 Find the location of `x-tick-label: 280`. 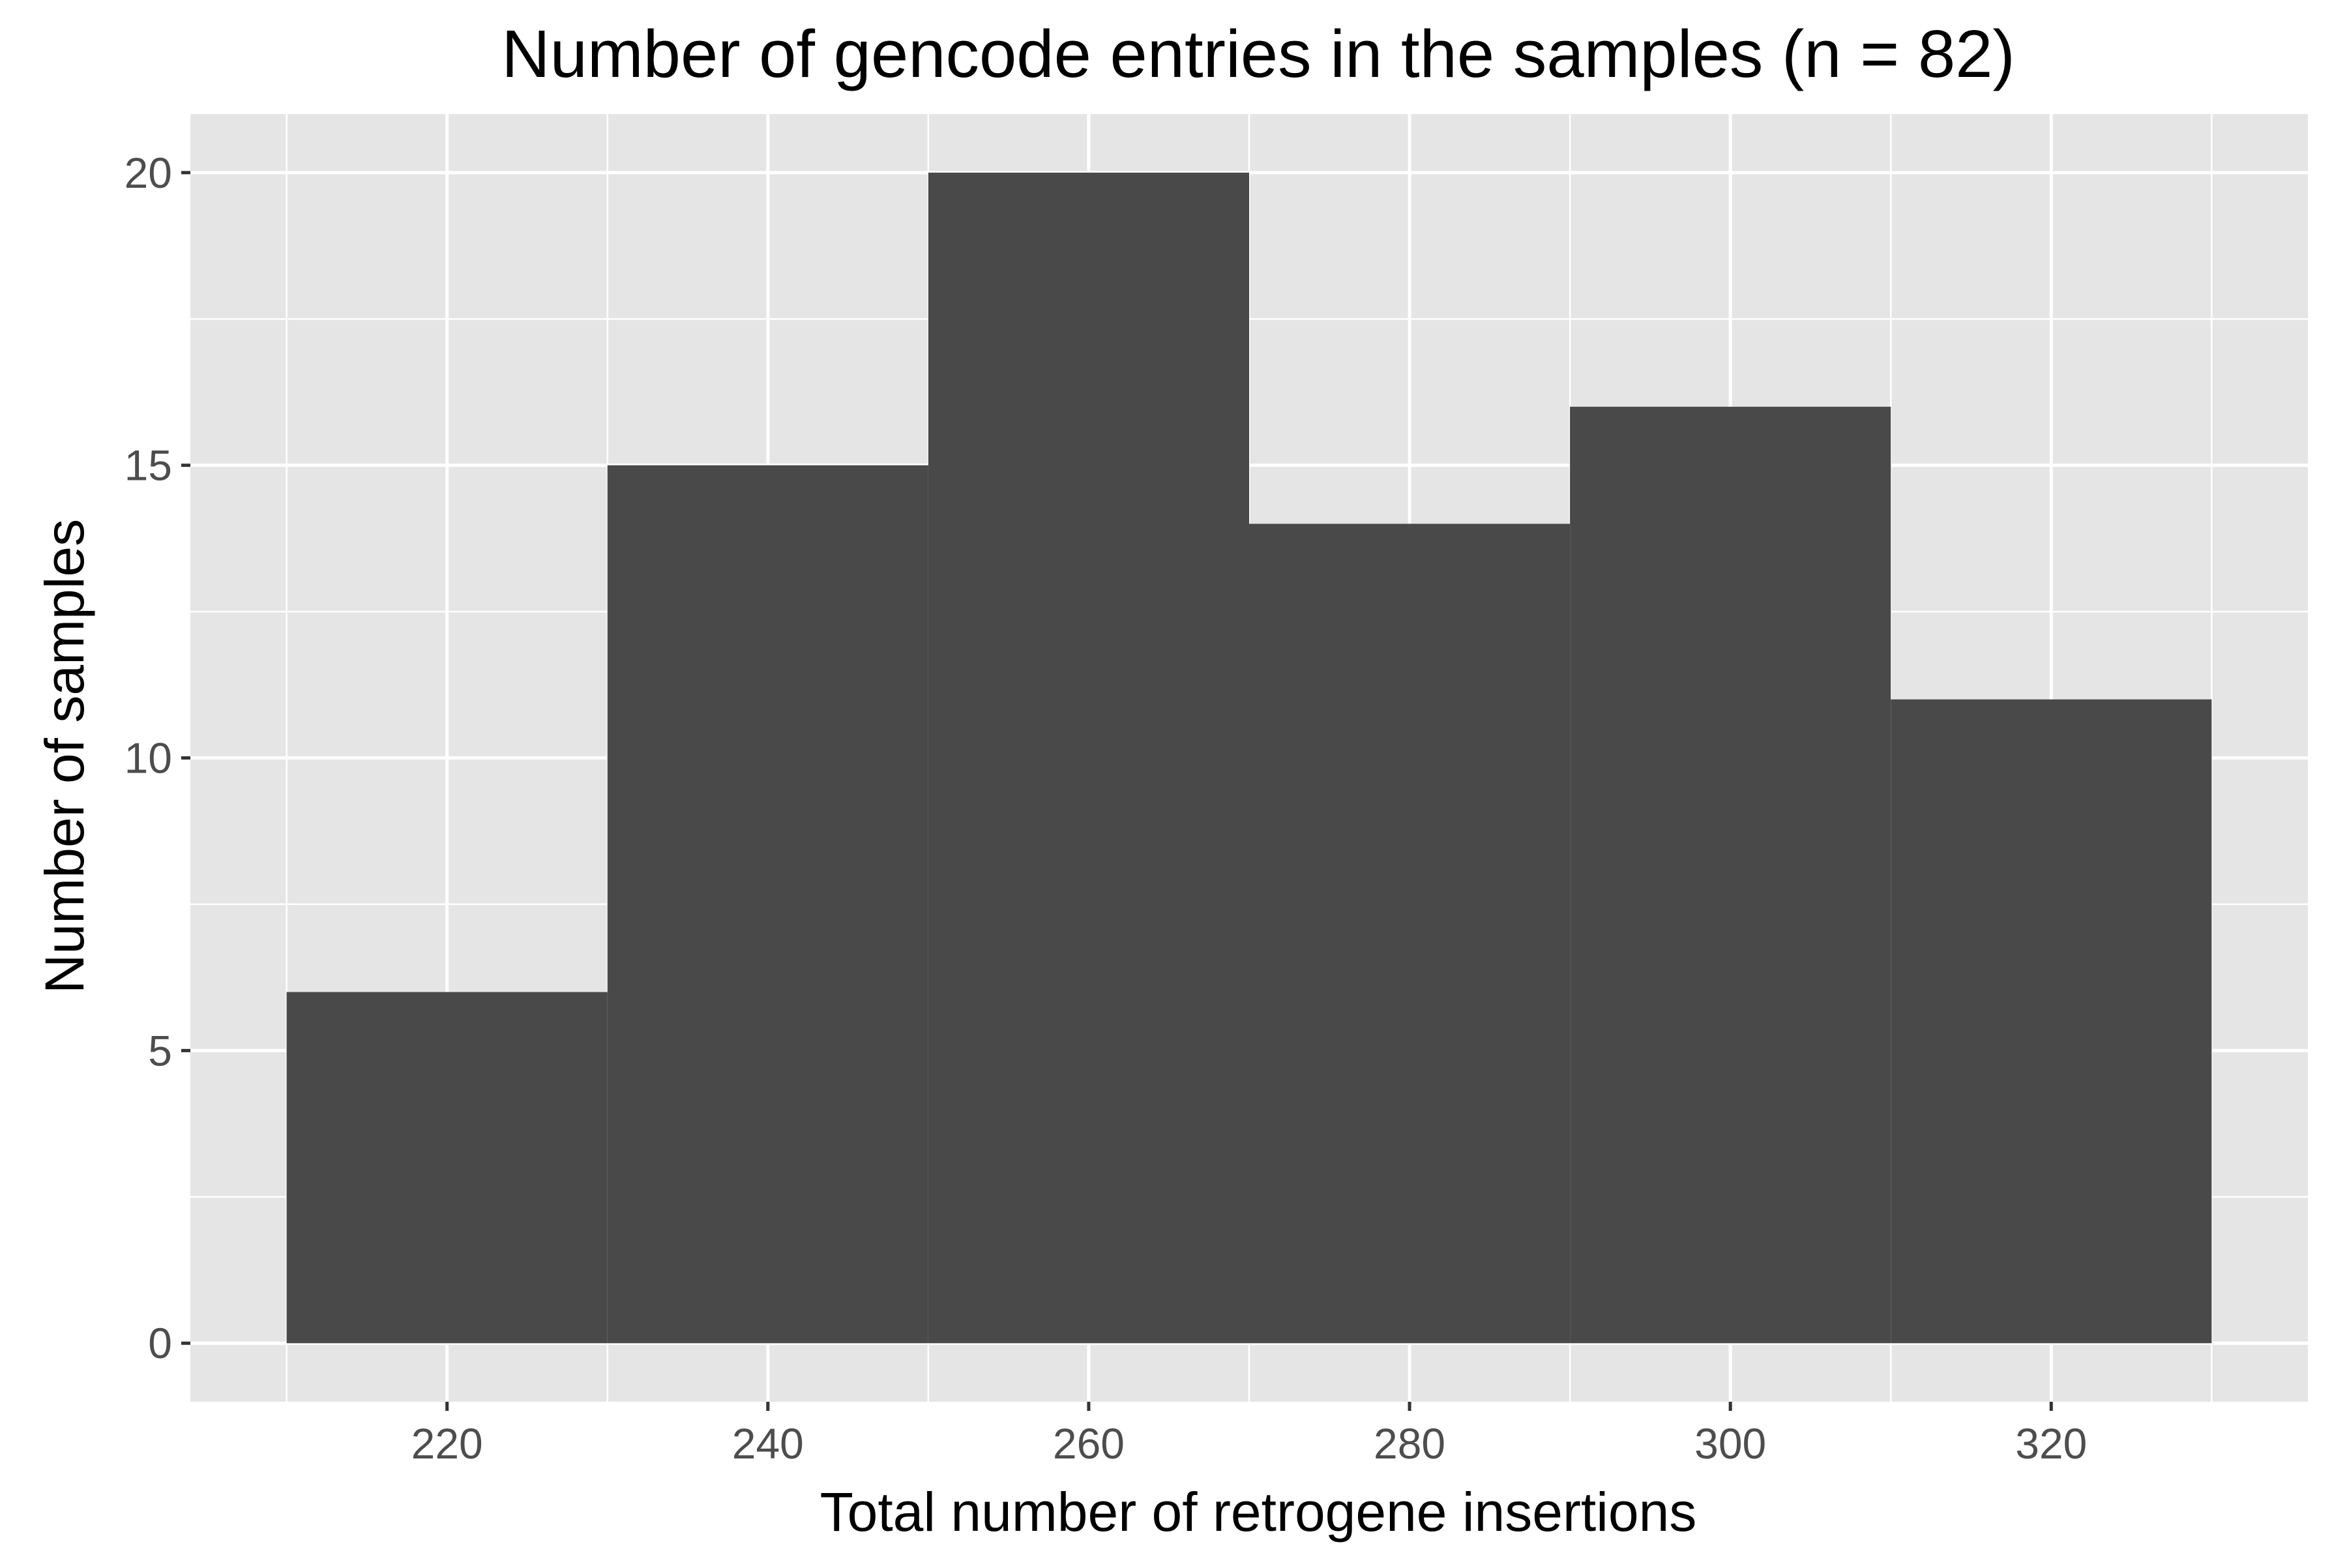

x-tick-label: 280 is located at coordinates (1409, 1443).